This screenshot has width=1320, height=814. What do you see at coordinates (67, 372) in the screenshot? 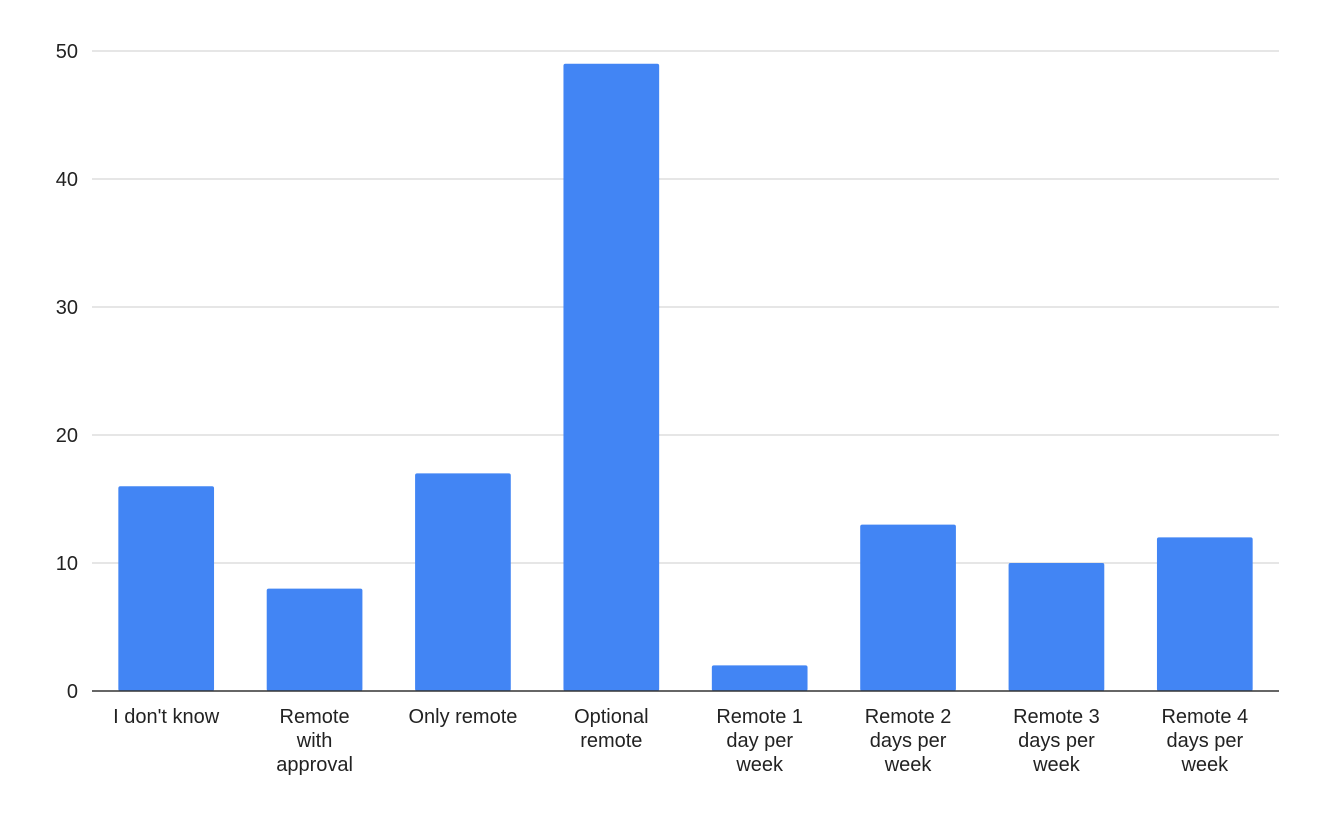
I see `y-axis-tick-labels: 0 10 20 30 40 50` at bounding box center [67, 372].